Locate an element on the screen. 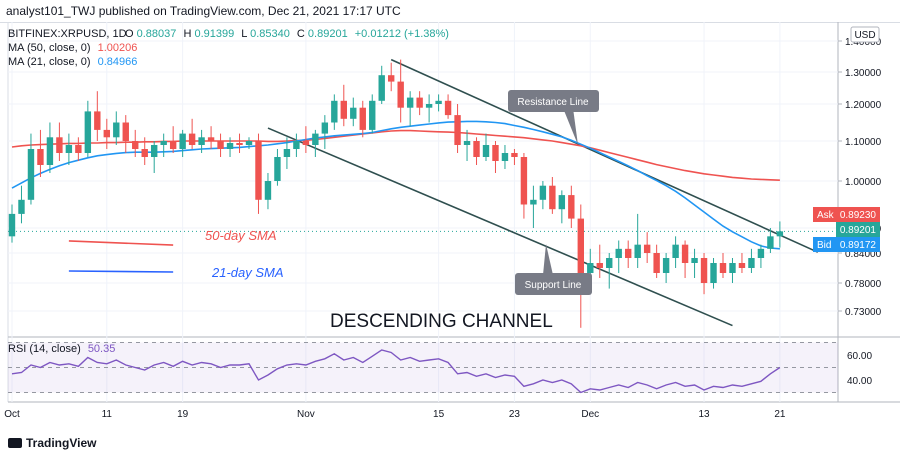 The height and width of the screenshot is (457, 900). support-callout: Support Line is located at coordinates (553, 269).